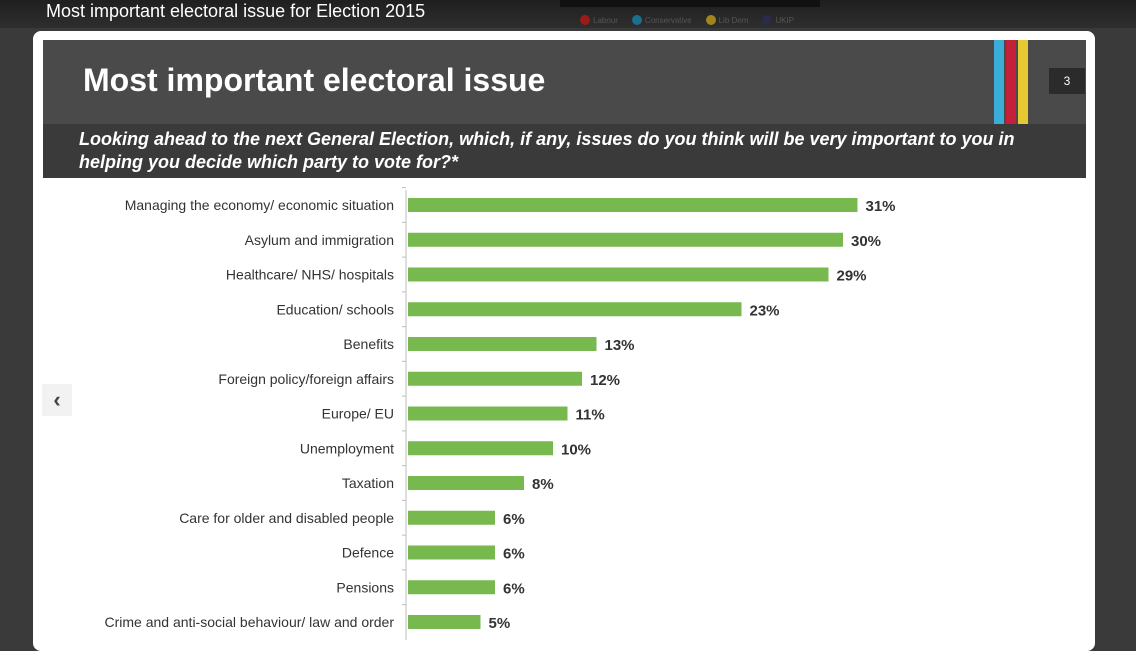 The width and height of the screenshot is (1136, 651). What do you see at coordinates (668, 20) in the screenshot?
I see `legend-label: Conservative` at bounding box center [668, 20].